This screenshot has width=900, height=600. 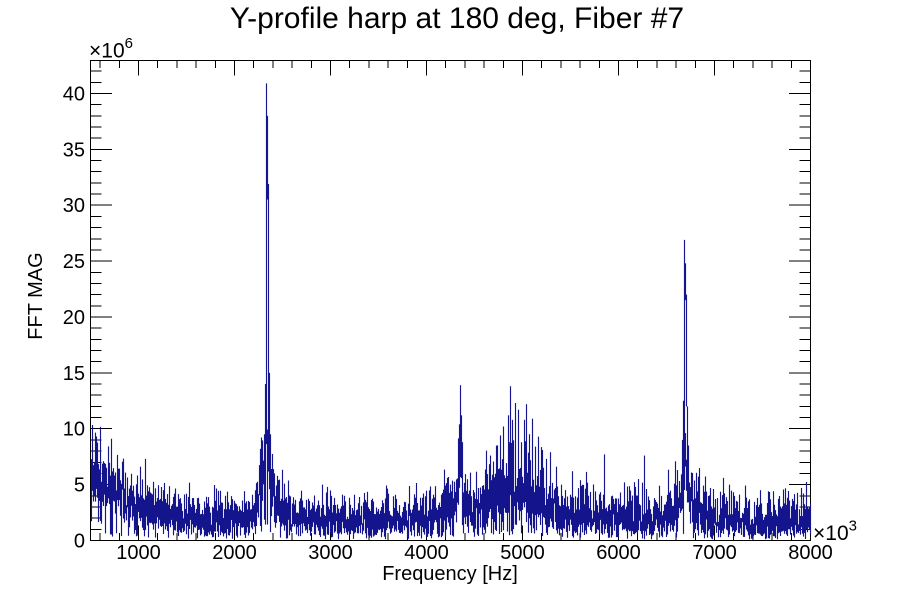 What do you see at coordinates (450, 574) in the screenshot?
I see `svg-text: Frequency [Hz]` at bounding box center [450, 574].